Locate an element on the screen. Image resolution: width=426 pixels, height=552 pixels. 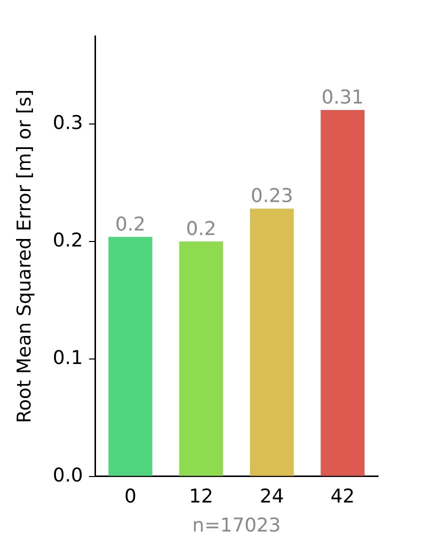
y-tick-label: 0.0 is located at coordinates (68, 475).